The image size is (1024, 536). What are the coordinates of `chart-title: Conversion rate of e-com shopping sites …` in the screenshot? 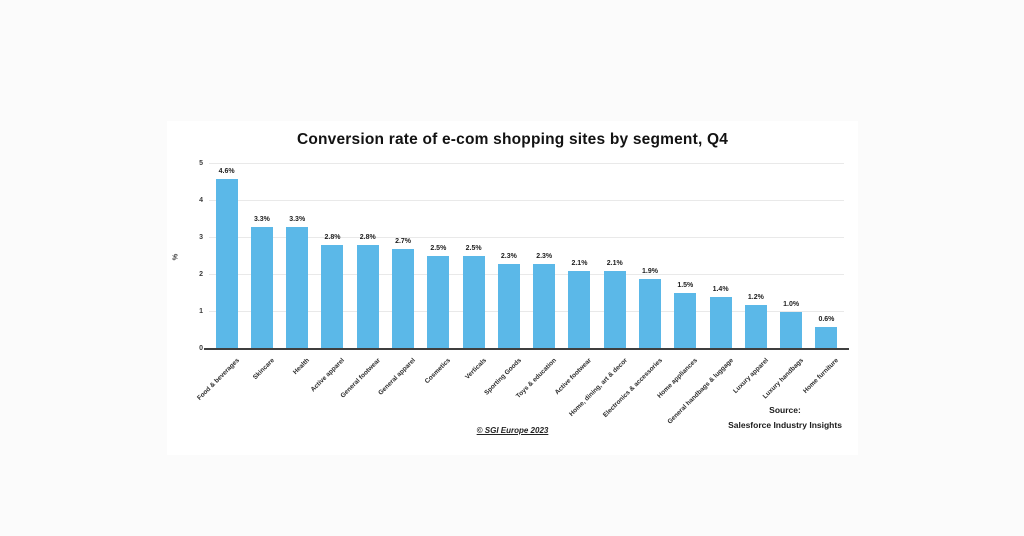 It's located at (512, 139).